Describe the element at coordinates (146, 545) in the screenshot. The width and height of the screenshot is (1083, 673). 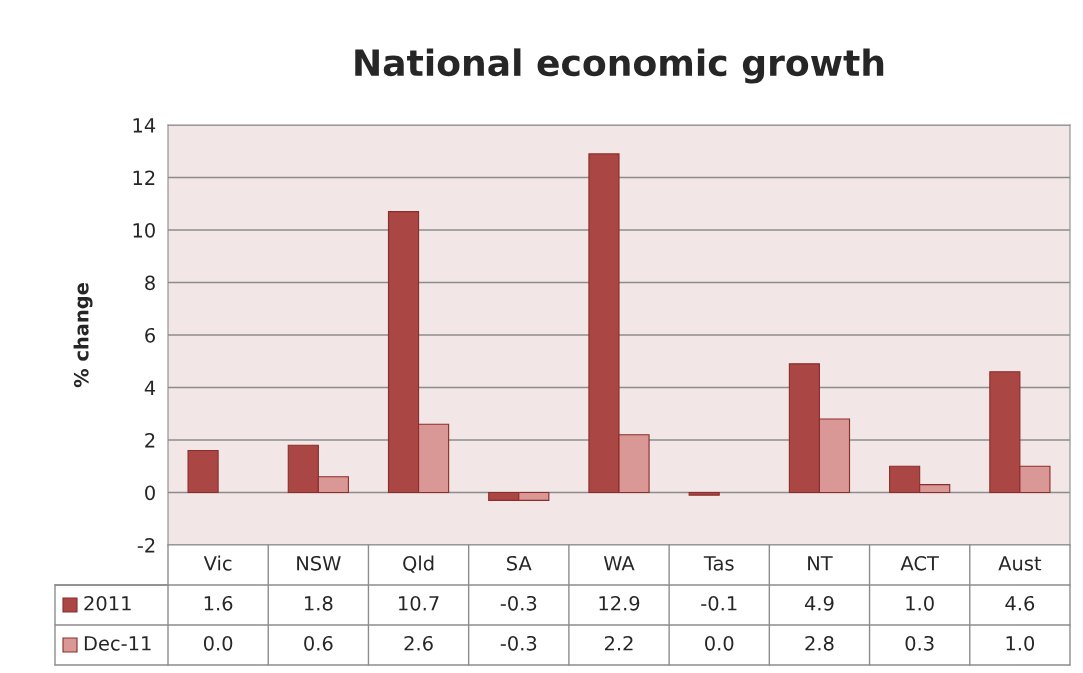
I see `y-tick-label: -2` at that location.